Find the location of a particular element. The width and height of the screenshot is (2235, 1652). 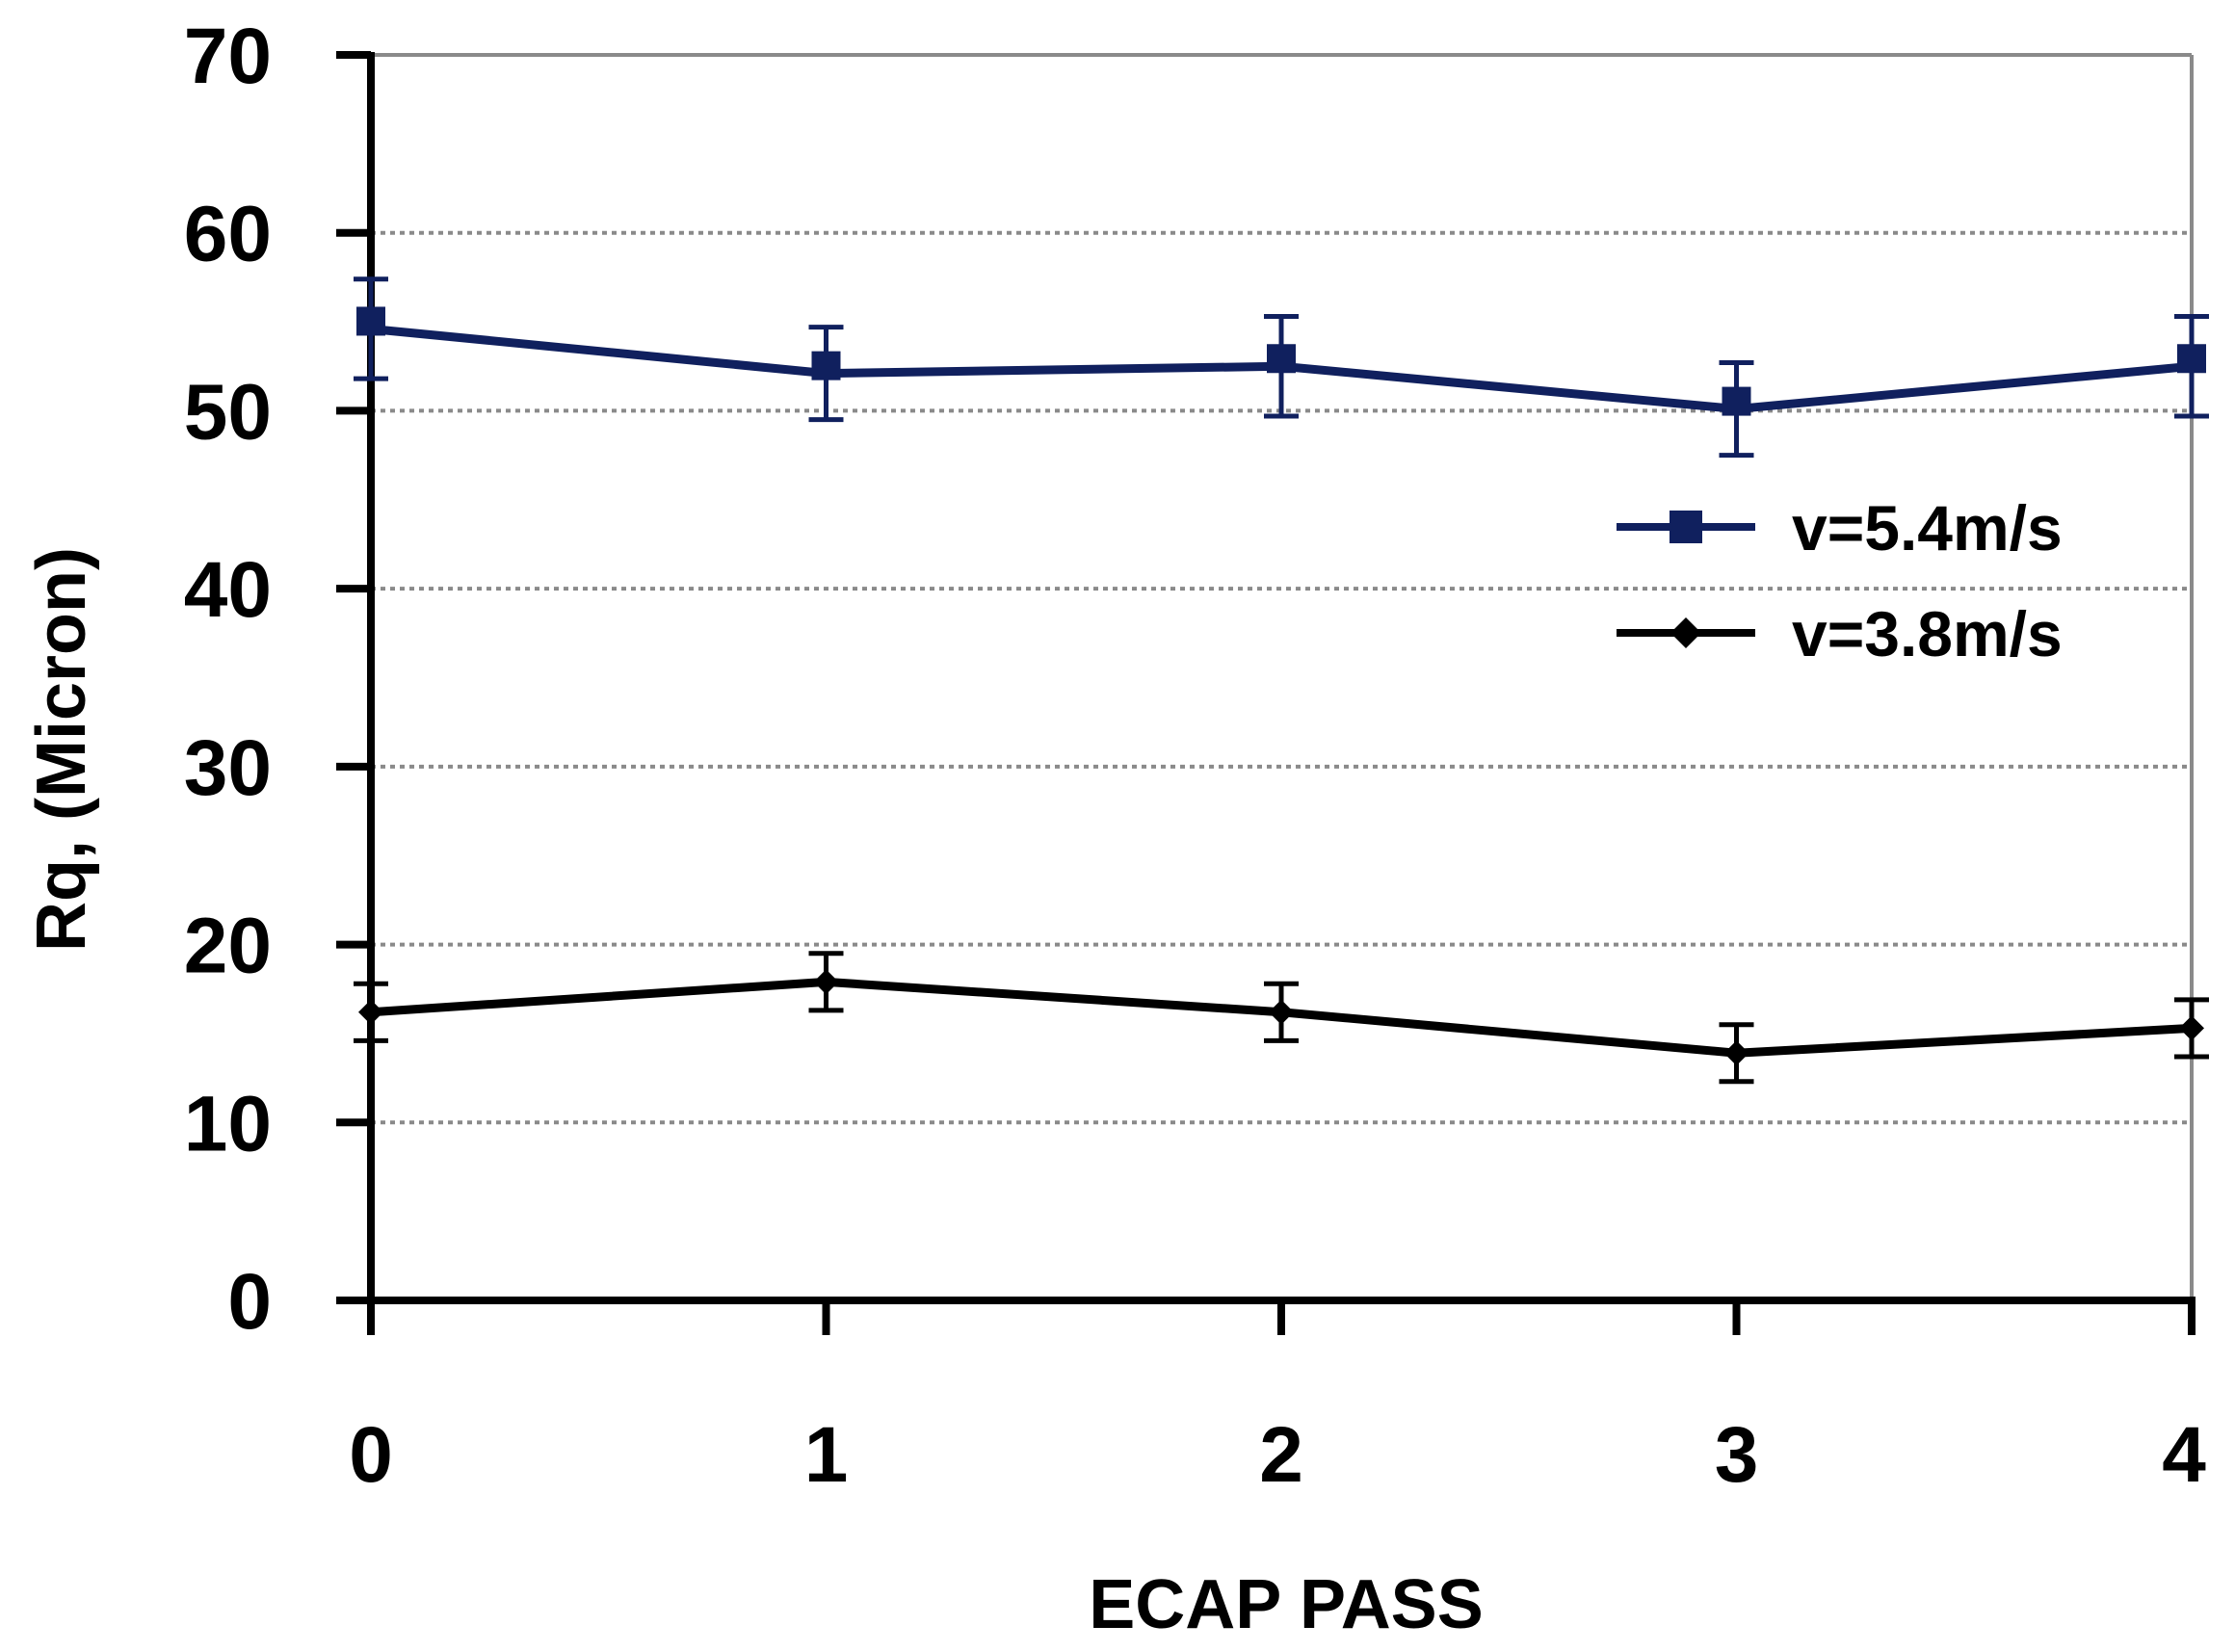

legend-marker-square is located at coordinates (1686, 527).